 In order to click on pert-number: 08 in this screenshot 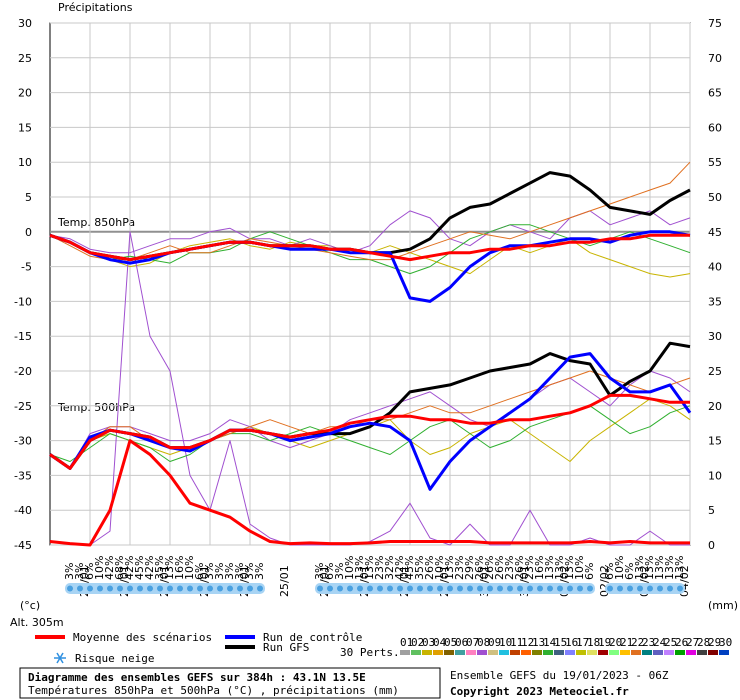, I will do `click(483, 642)`.